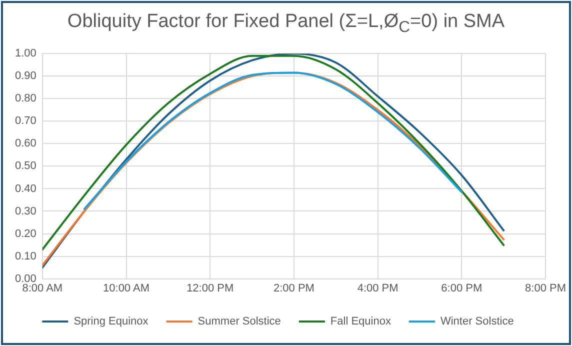  I want to click on x-tick-label: 8:00 AM, so click(42, 288).